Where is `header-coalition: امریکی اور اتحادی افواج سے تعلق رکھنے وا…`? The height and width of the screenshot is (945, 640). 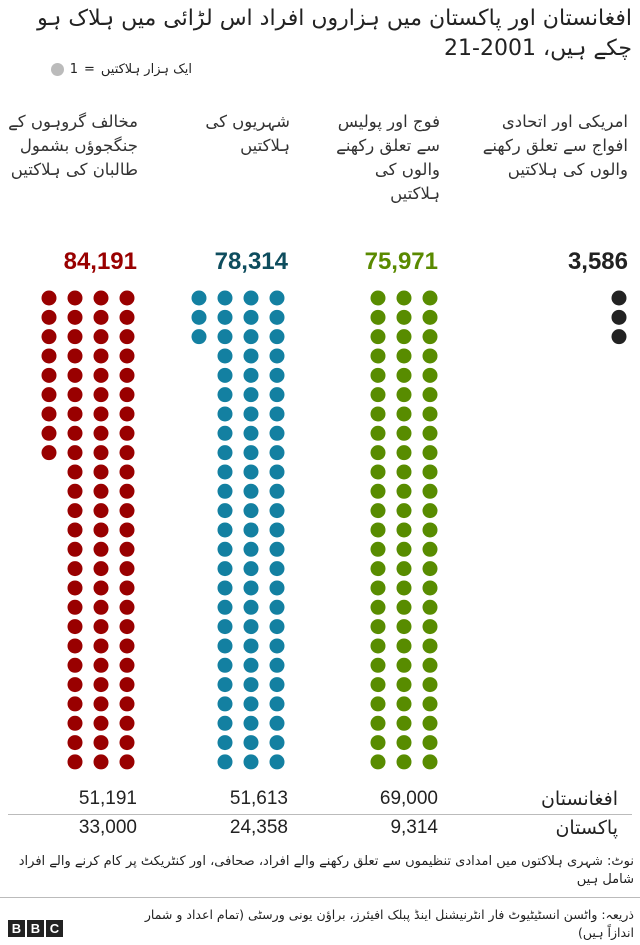 header-coalition: امریکی اور اتحادی افواج سے تعلق رکھنے وا… is located at coordinates (555, 145).